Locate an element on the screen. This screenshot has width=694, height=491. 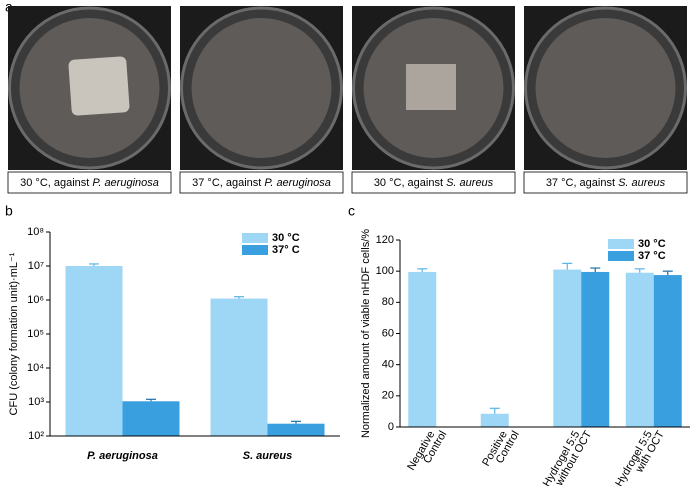
y-tick-label: 10⁵ is located at coordinates (35, 334).